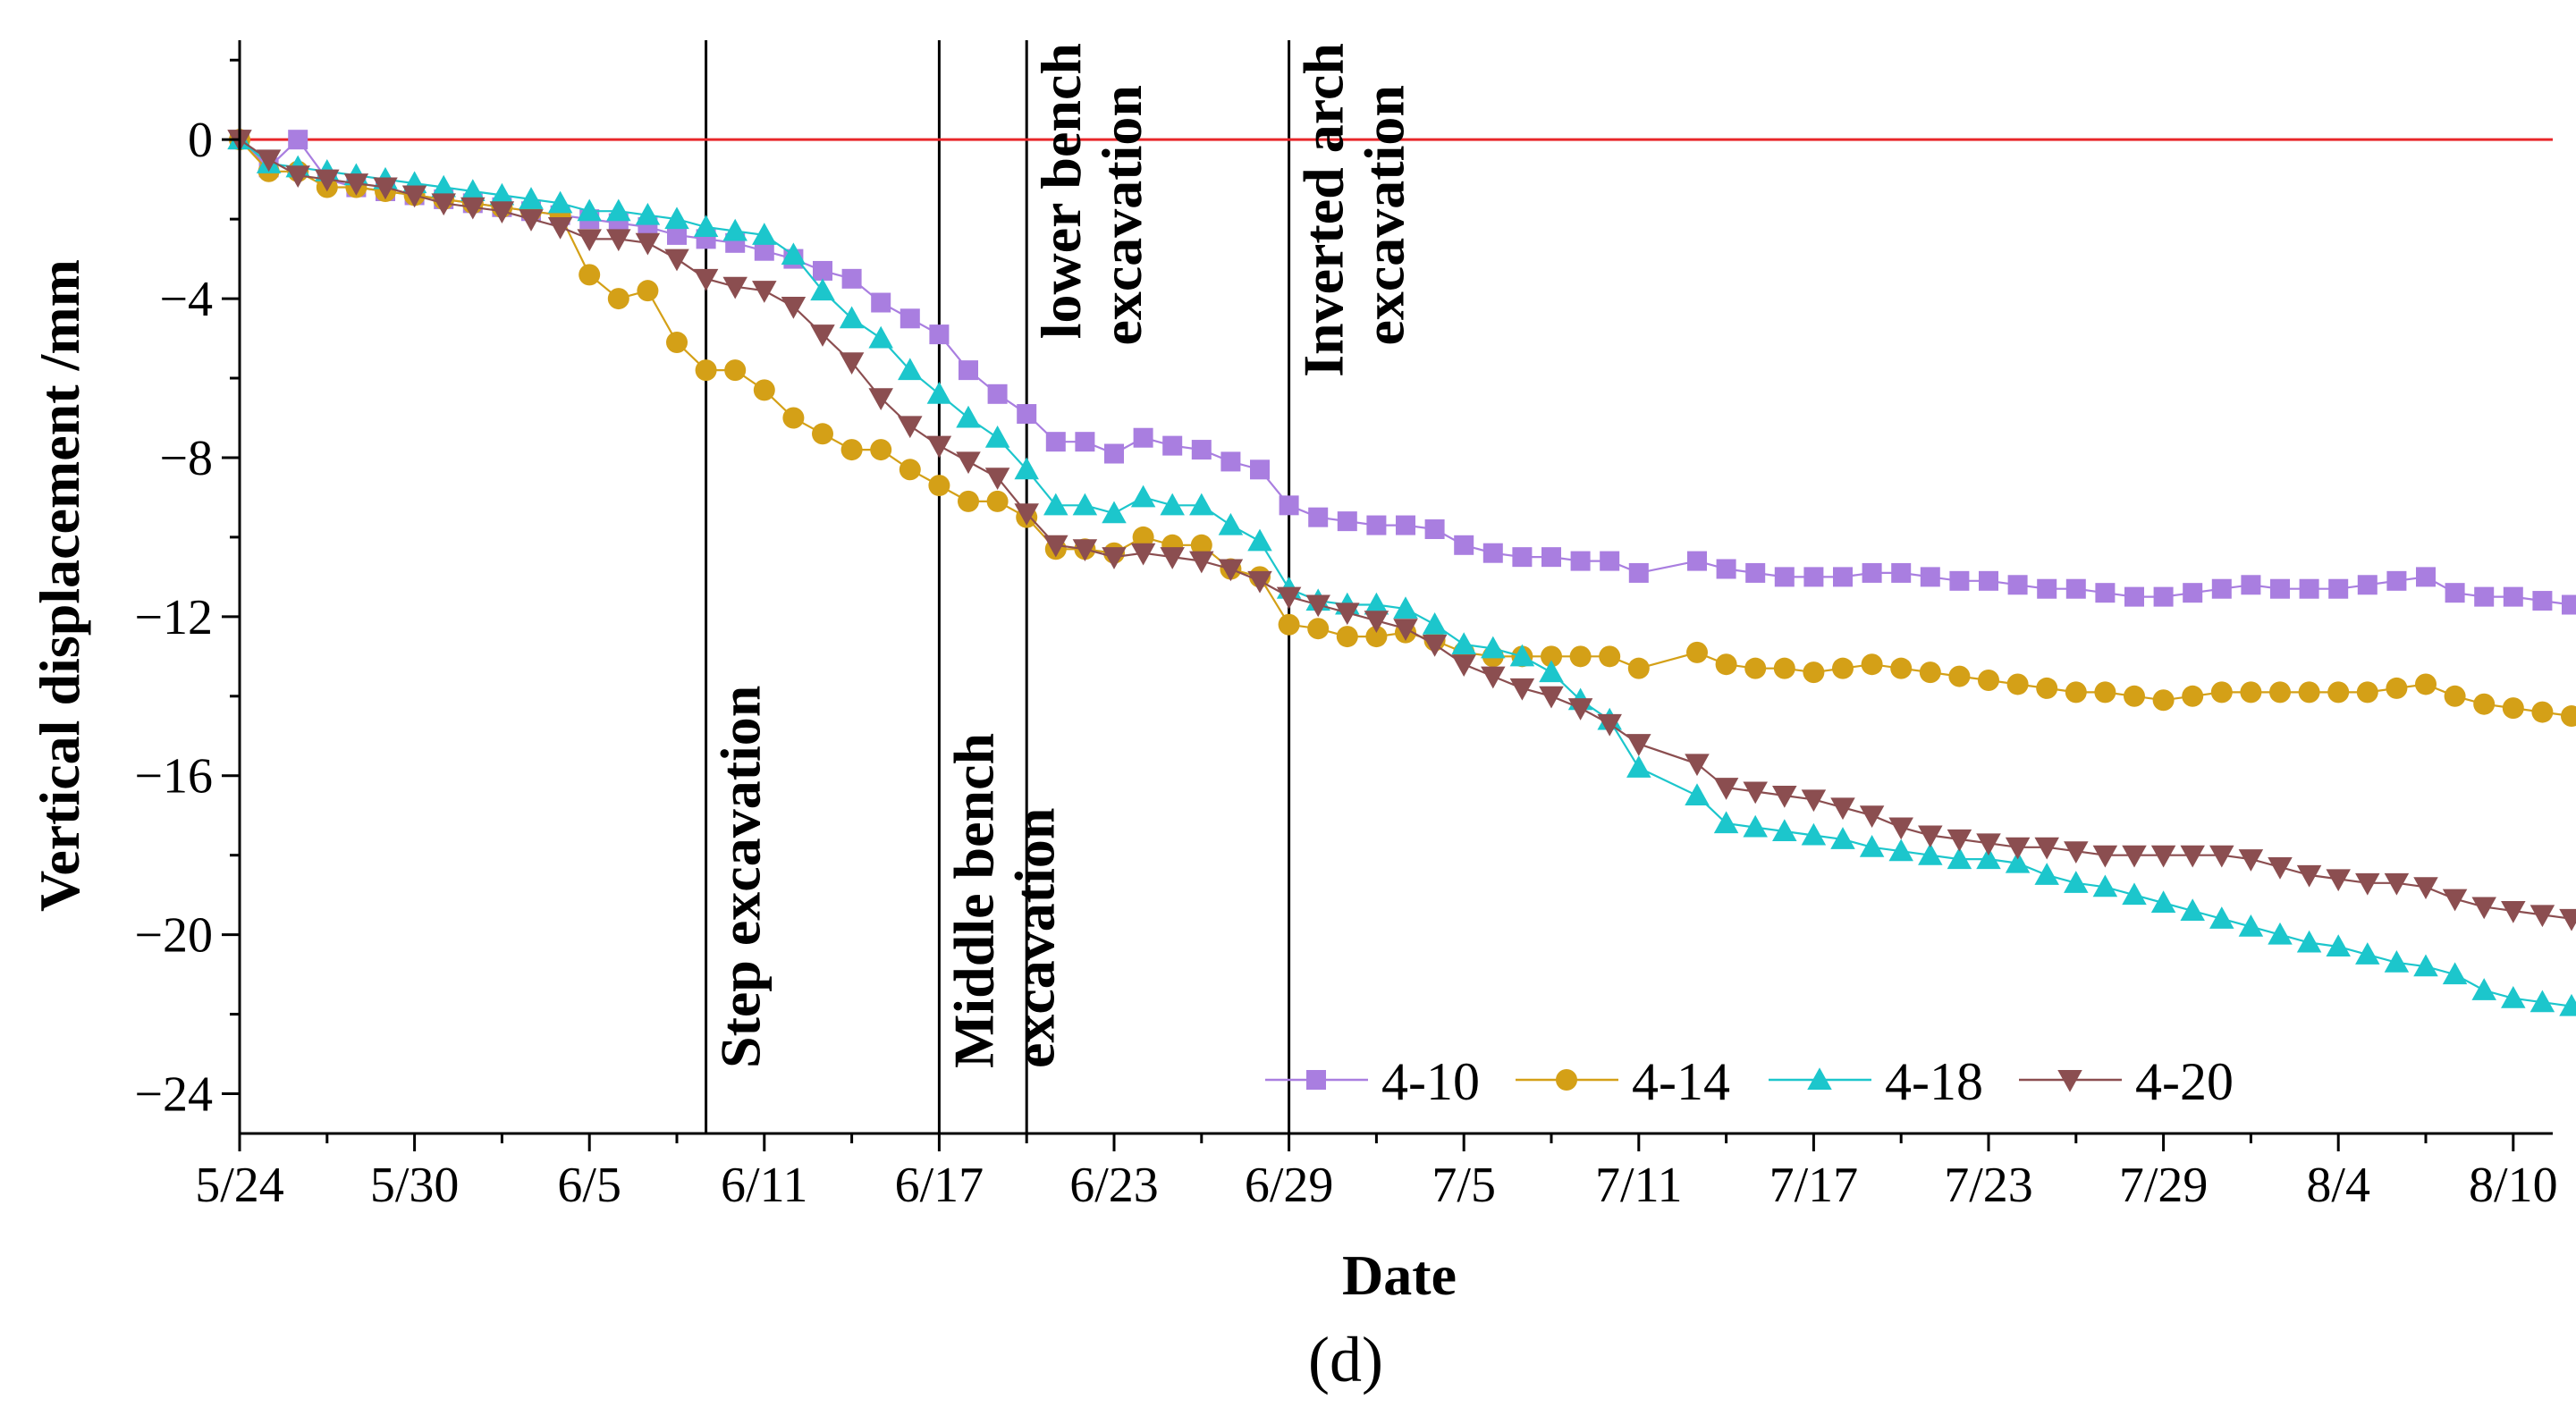  Describe the element at coordinates (200, 140) in the screenshot. I see `y-tick-label: 0` at that location.